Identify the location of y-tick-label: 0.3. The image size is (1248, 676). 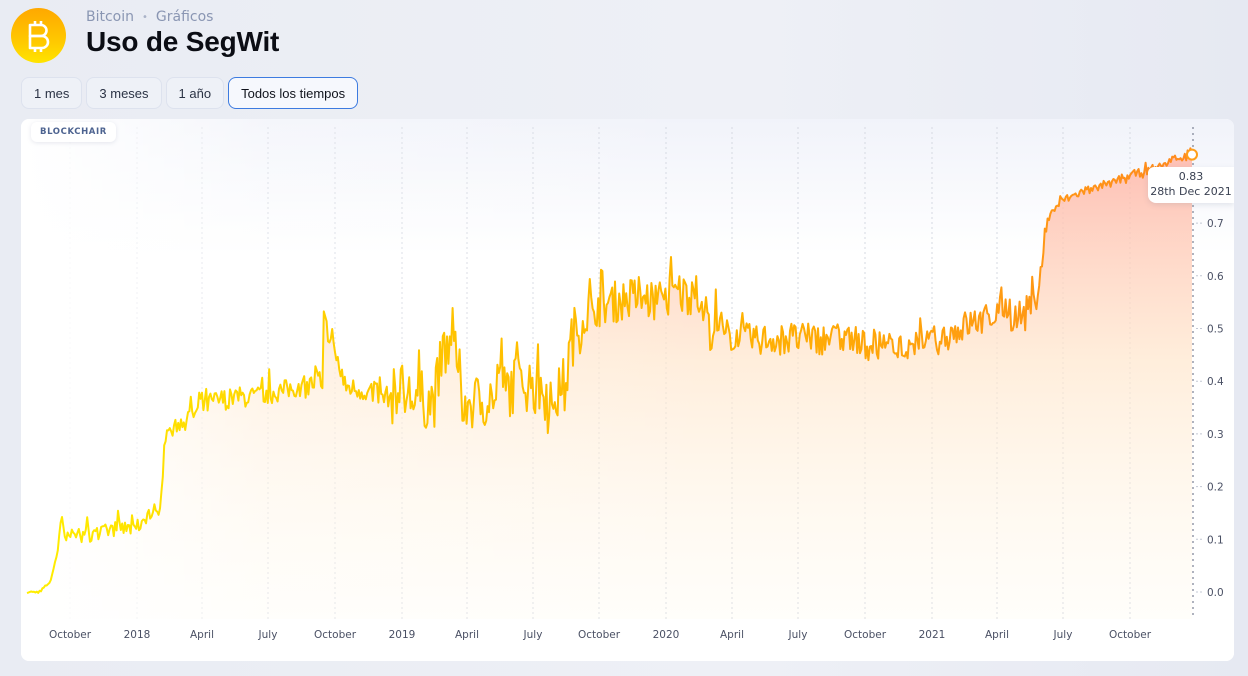
(1215, 435).